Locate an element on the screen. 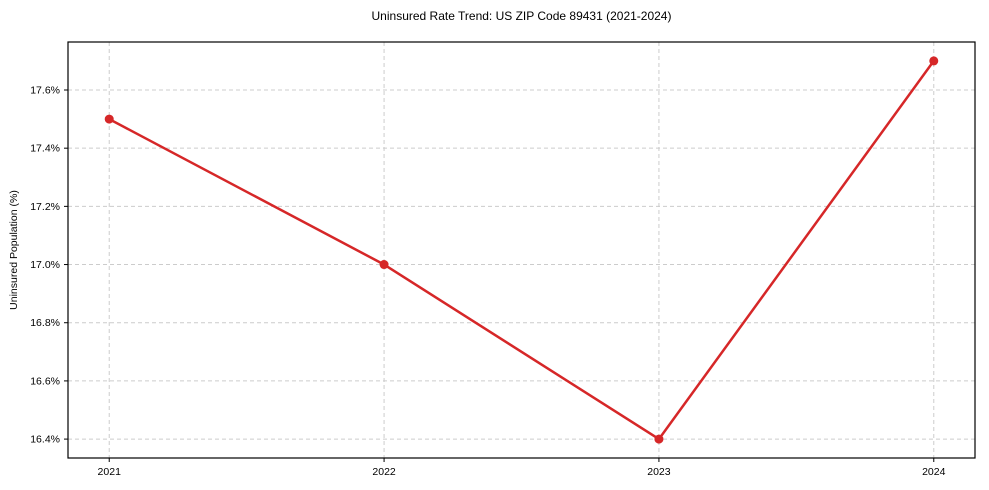 This screenshot has height=490, width=989. y-tick-label: 17.2% is located at coordinates (45, 207).